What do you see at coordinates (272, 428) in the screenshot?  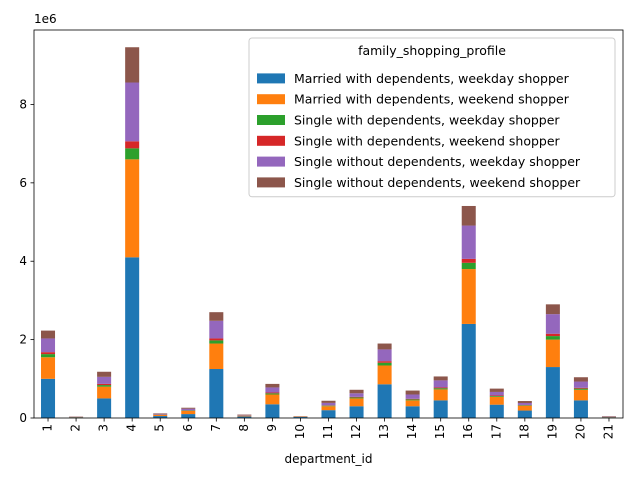 I see `x-tick-label: 9` at bounding box center [272, 428].